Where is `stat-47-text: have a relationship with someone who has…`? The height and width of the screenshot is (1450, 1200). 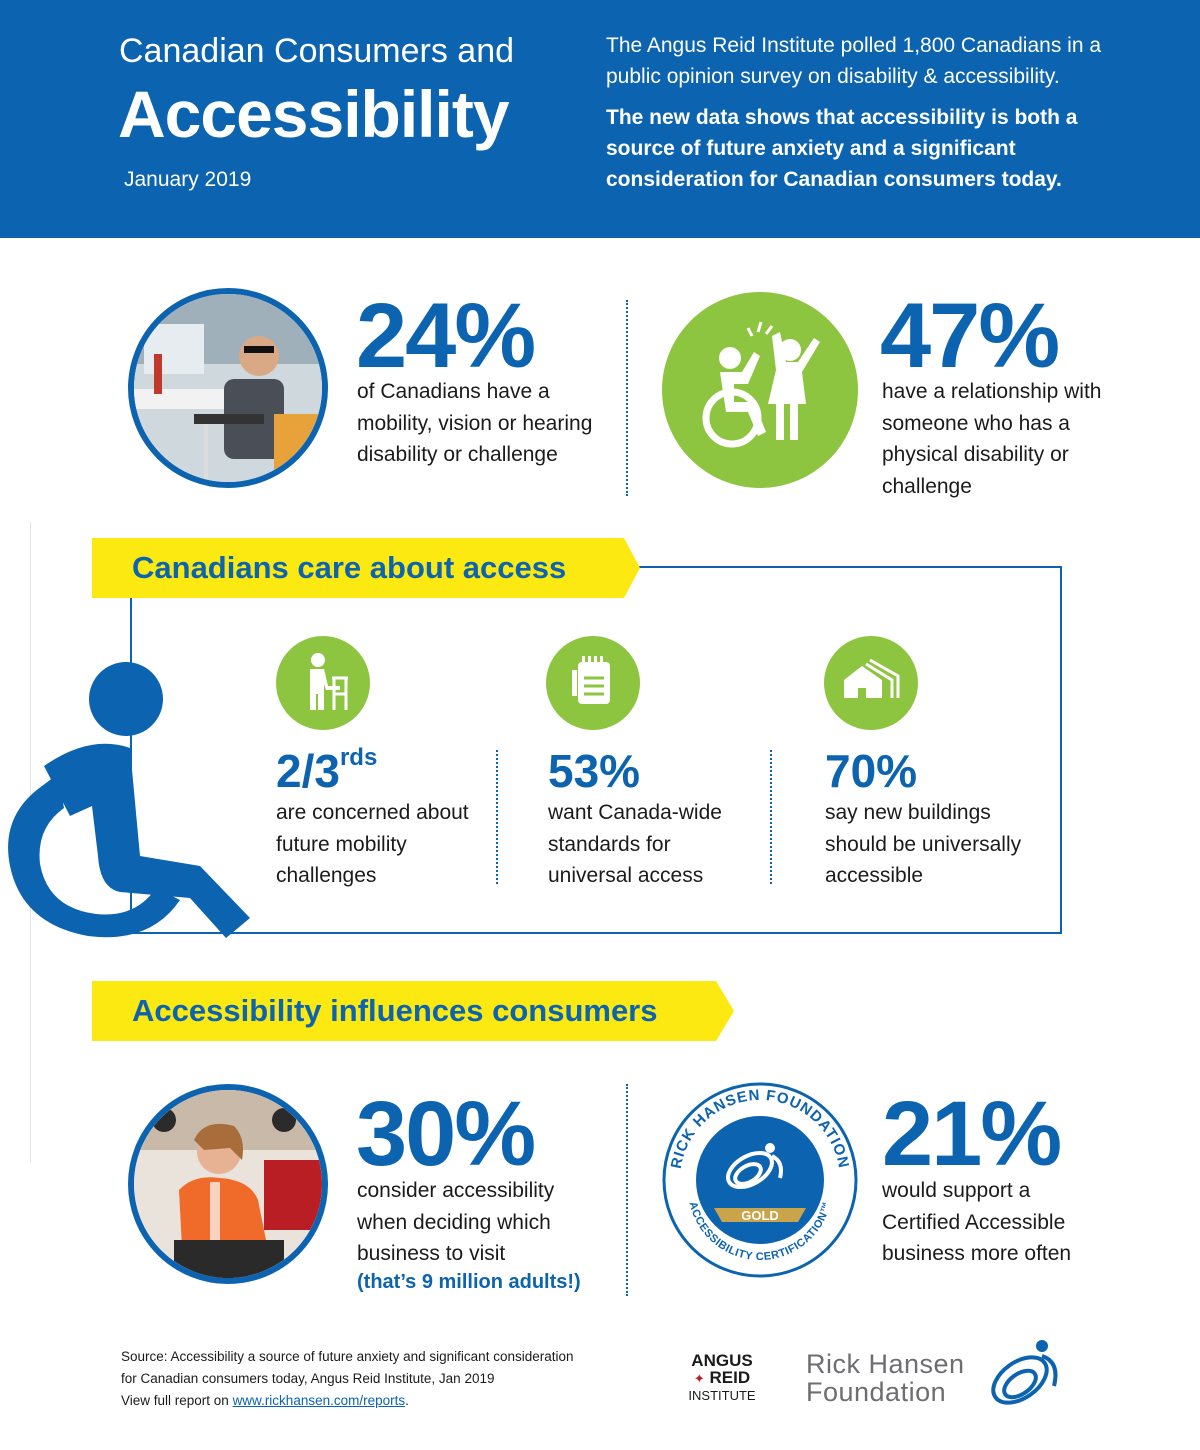
stat-47-text: have a relationship with someone who has… is located at coordinates (992, 439).